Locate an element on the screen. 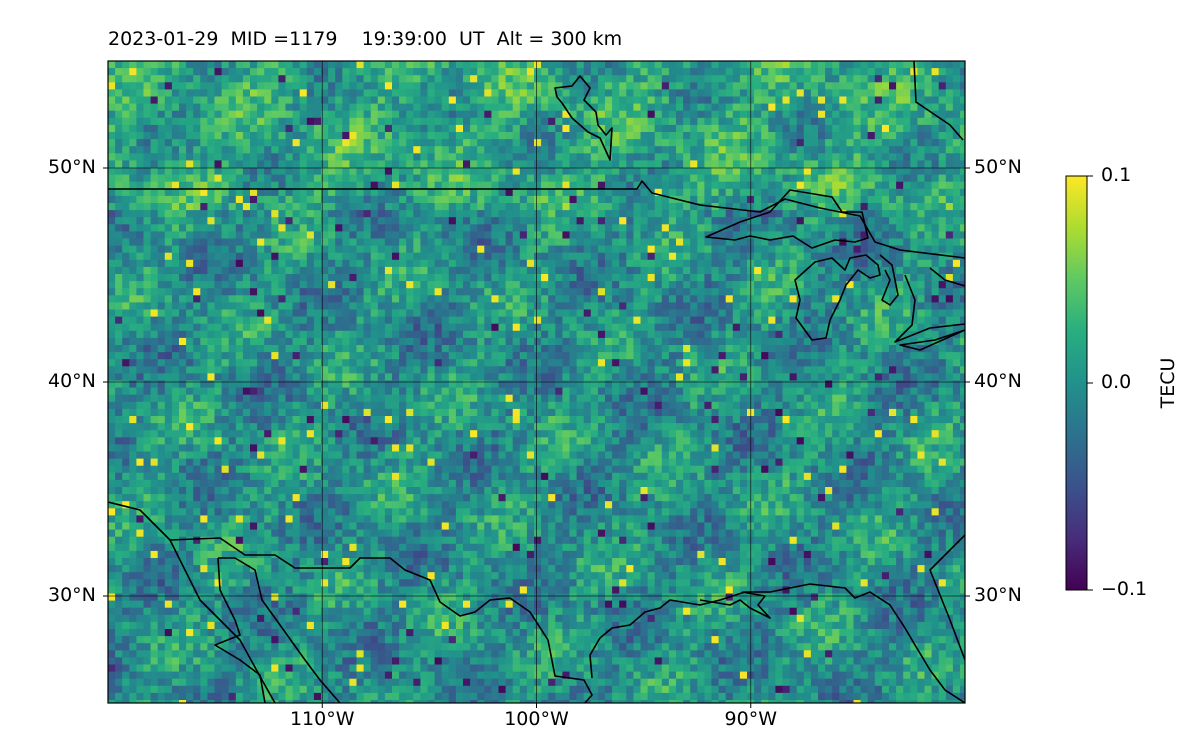  lake-erie is located at coordinates (932, 340).